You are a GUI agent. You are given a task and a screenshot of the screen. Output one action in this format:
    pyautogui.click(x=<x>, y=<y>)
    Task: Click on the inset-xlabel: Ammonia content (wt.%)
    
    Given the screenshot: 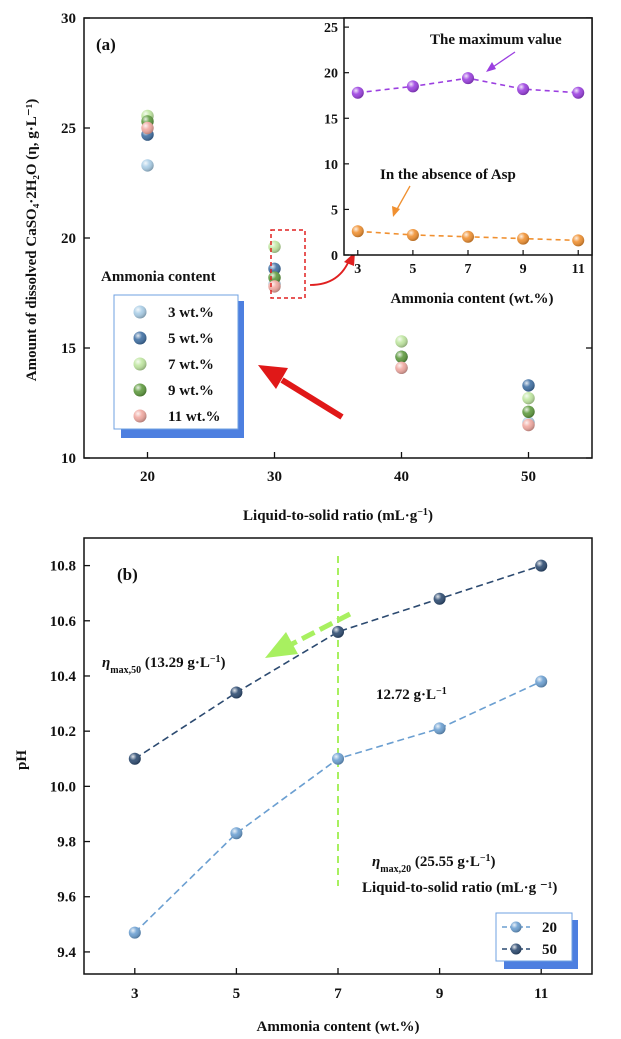 What is the action you would take?
    pyautogui.click(x=472, y=299)
    